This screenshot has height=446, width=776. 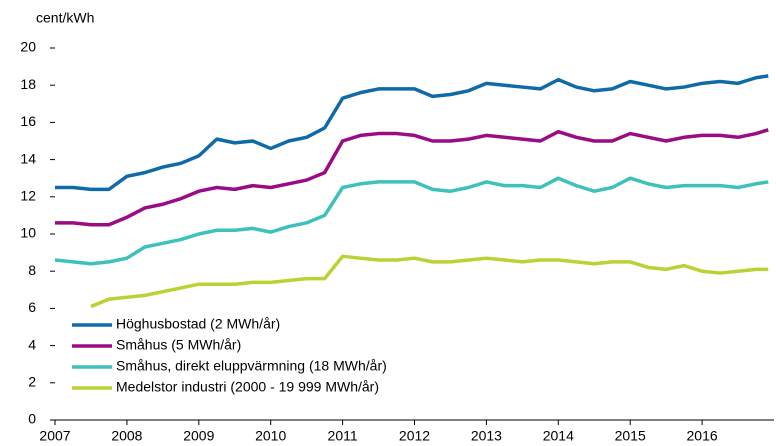 What do you see at coordinates (32, 419) in the screenshot?
I see `y-tick-label: 0` at bounding box center [32, 419].